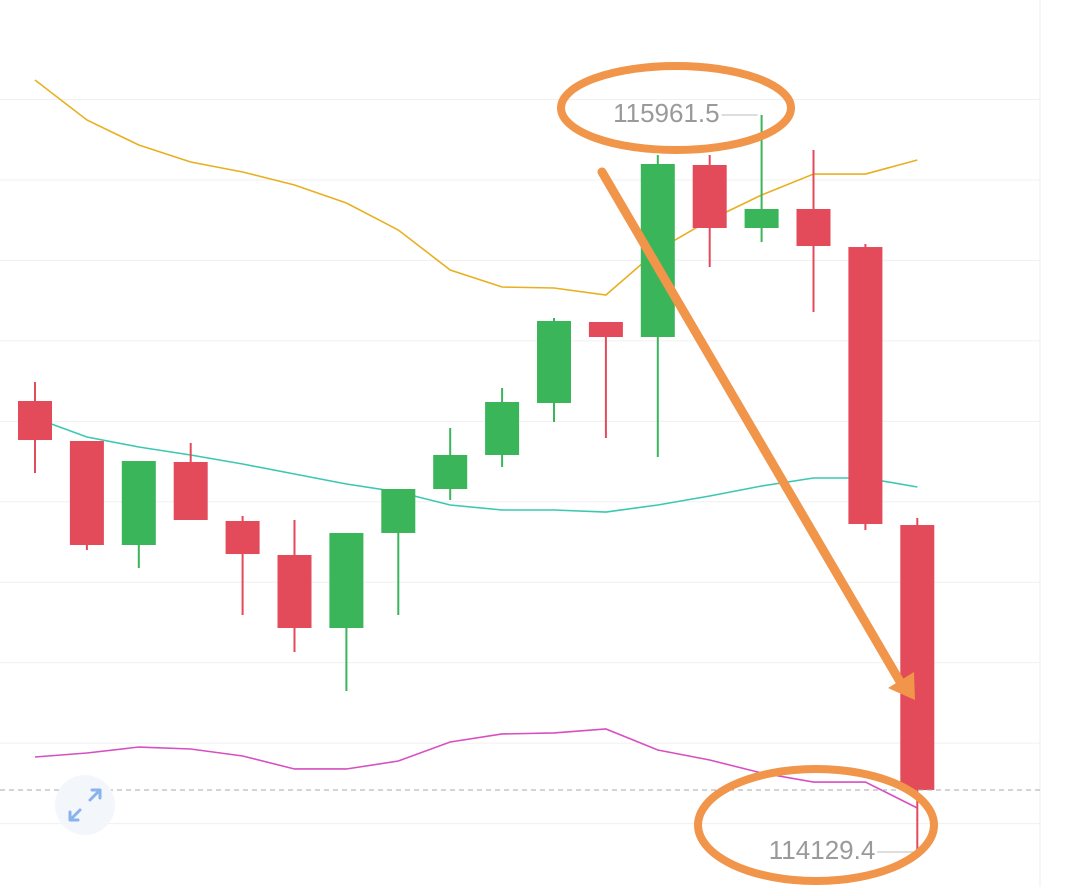  I want to click on zoom-icon, so click(85, 805).